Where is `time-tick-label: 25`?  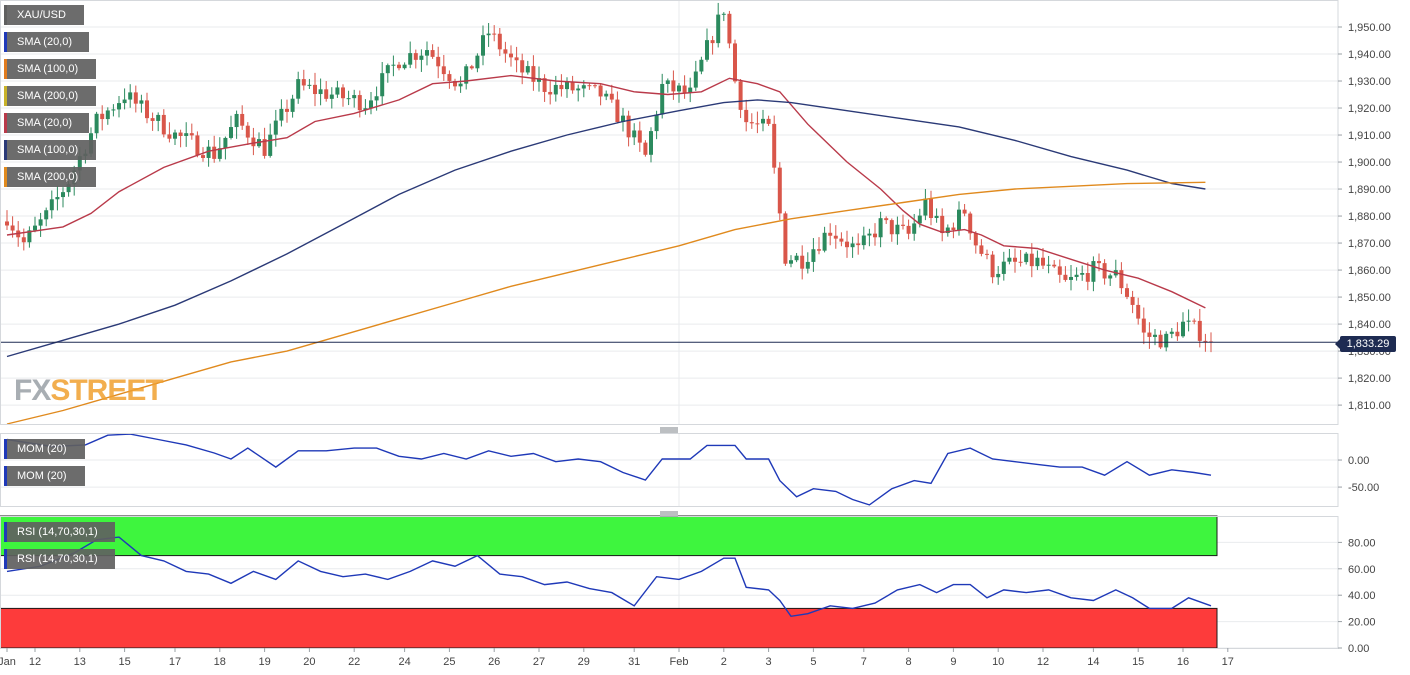 time-tick-label: 25 is located at coordinates (449, 662).